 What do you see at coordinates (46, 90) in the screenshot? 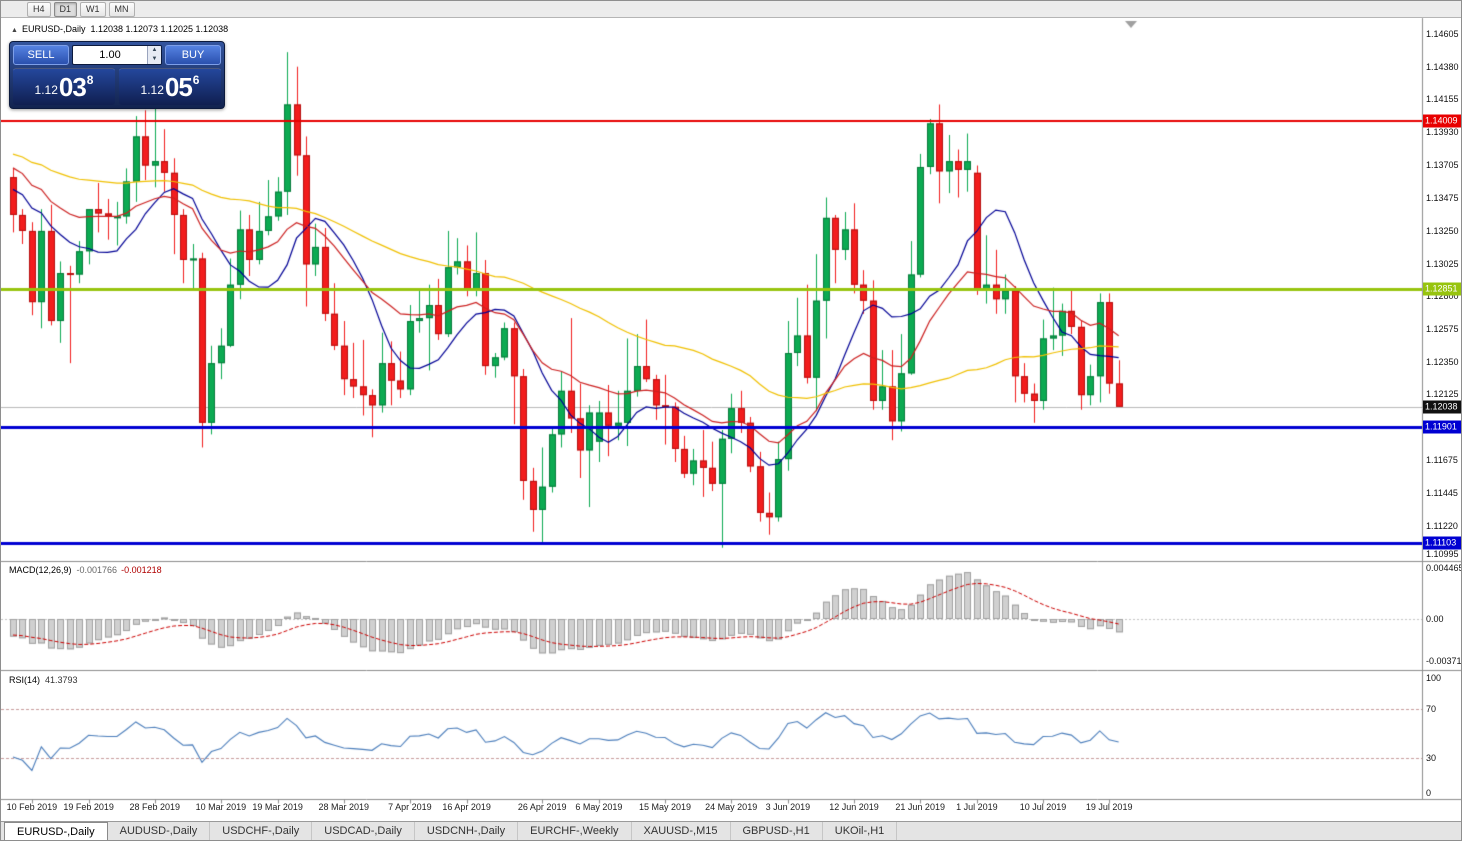
I see `sell-price-main: 1.12` at bounding box center [46, 90].